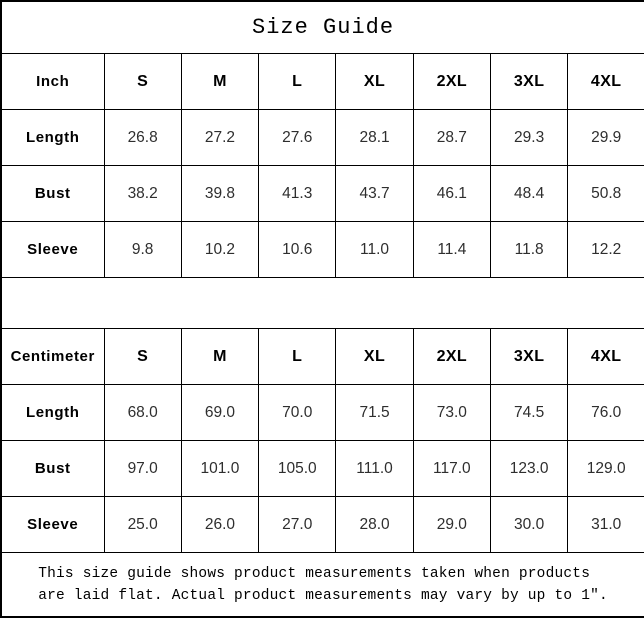 Image resolution: width=644 pixels, height=618 pixels. What do you see at coordinates (142, 137) in the screenshot?
I see `measurement-cell: 26.8` at bounding box center [142, 137].